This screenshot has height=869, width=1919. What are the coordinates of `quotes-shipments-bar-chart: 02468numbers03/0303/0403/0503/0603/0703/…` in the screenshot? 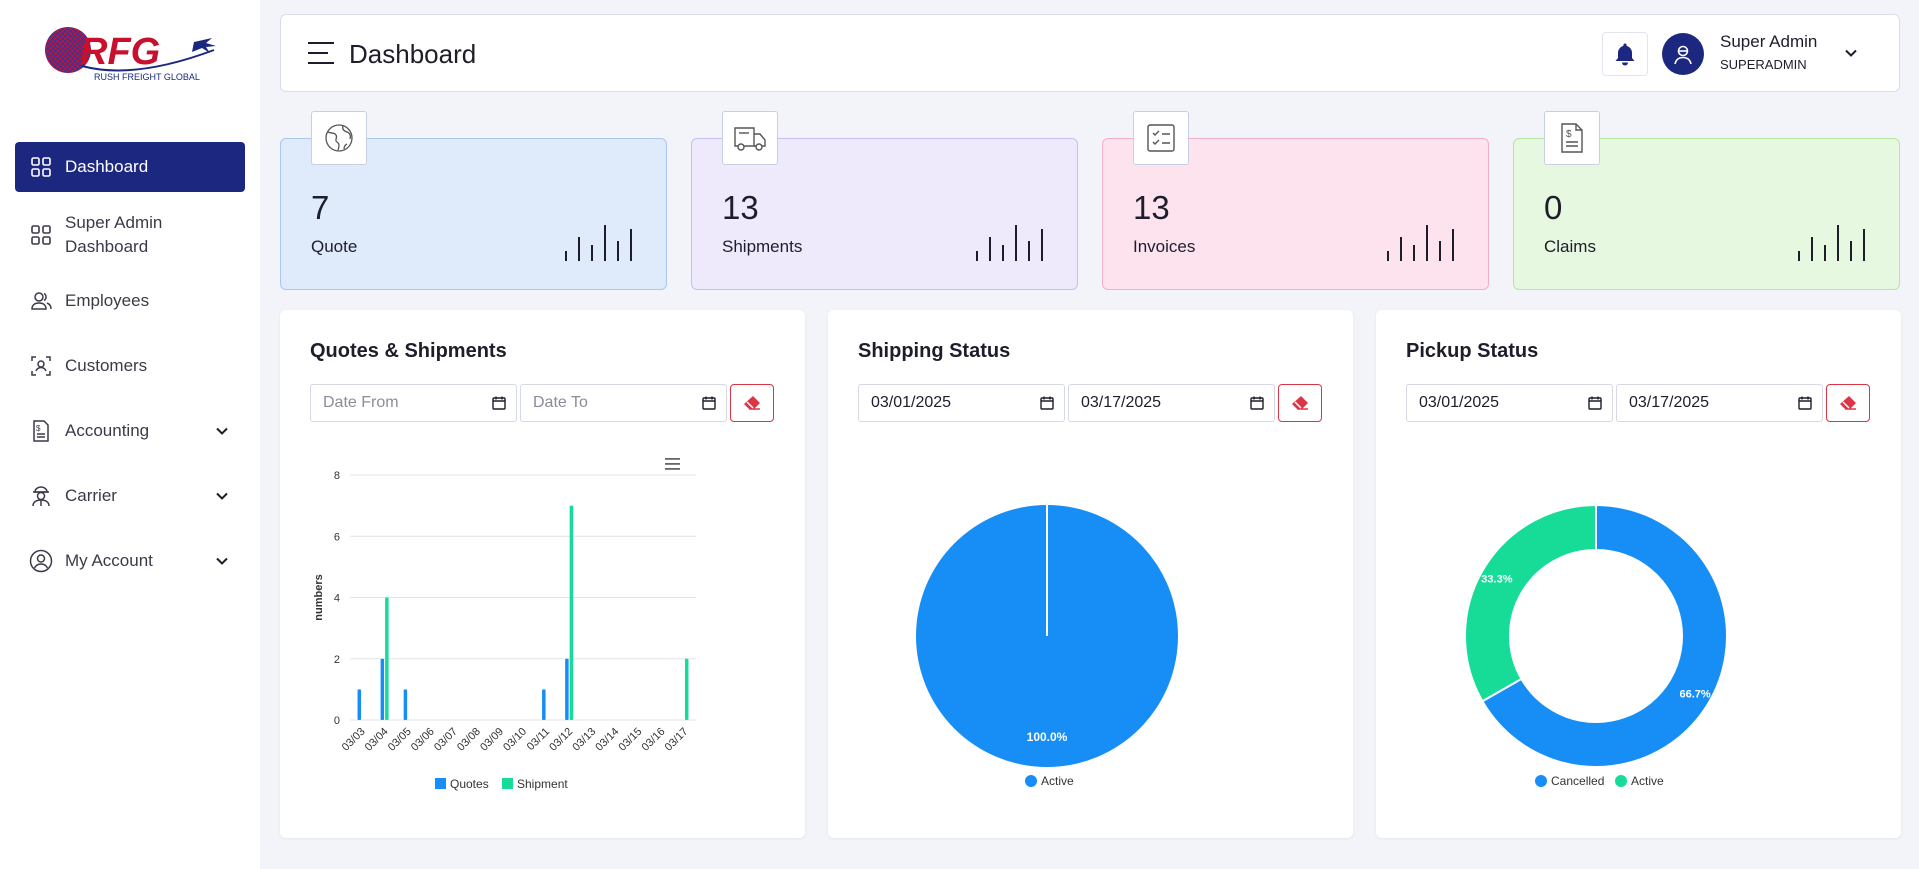 It's located at (504, 624).